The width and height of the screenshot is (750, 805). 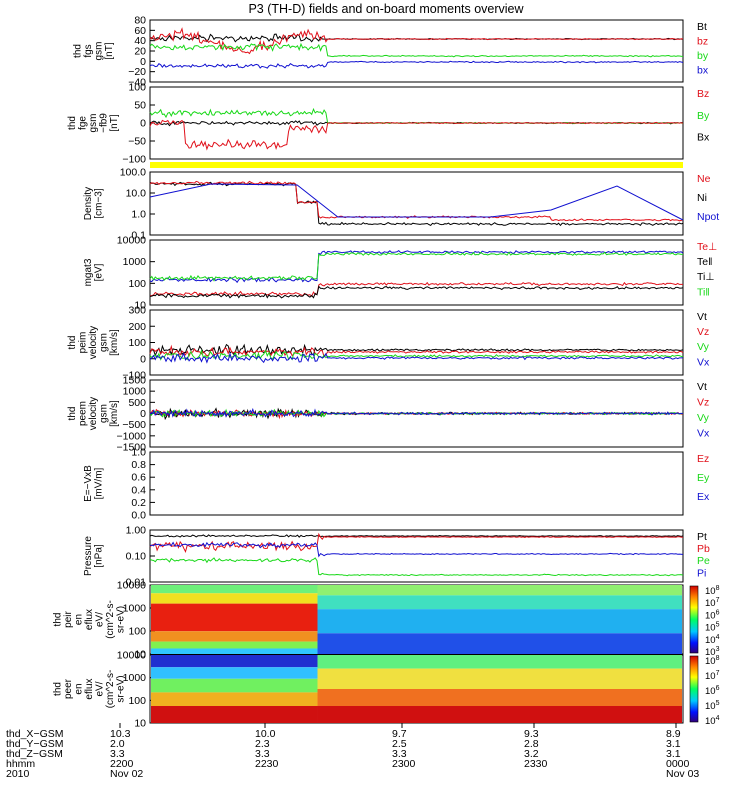 What do you see at coordinates (98, 51) in the screenshot?
I see `panel-fgs-ylabel: gsm` at bounding box center [98, 51].